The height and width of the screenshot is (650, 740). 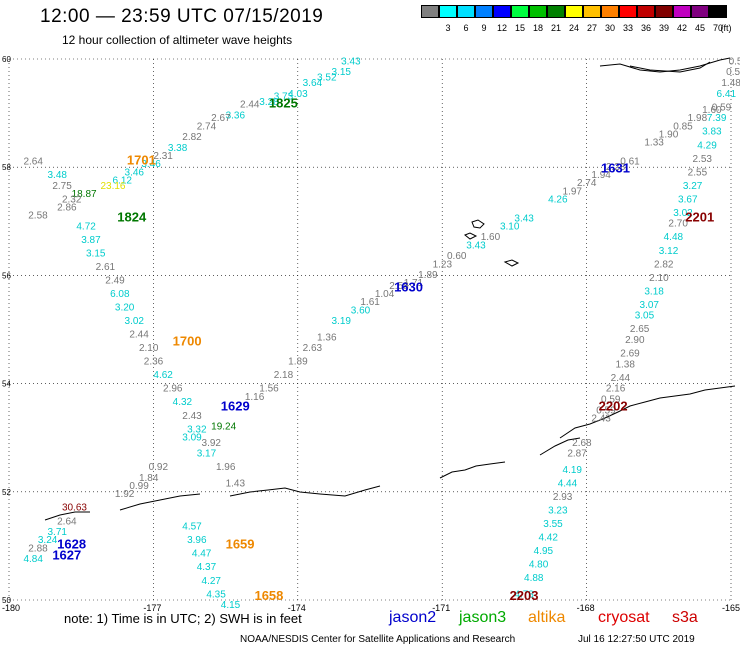 I want to click on wave-height-value: 2.23, so click(x=616, y=167).